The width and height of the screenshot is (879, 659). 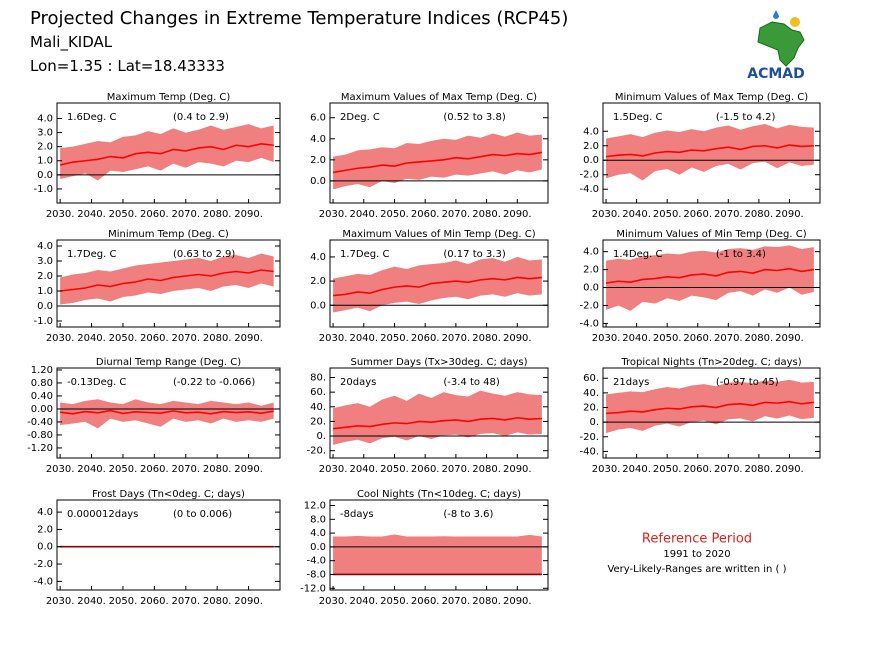 I want to click on panel-title: Frost Days (Tn<0deg. C; days), so click(x=168, y=494).